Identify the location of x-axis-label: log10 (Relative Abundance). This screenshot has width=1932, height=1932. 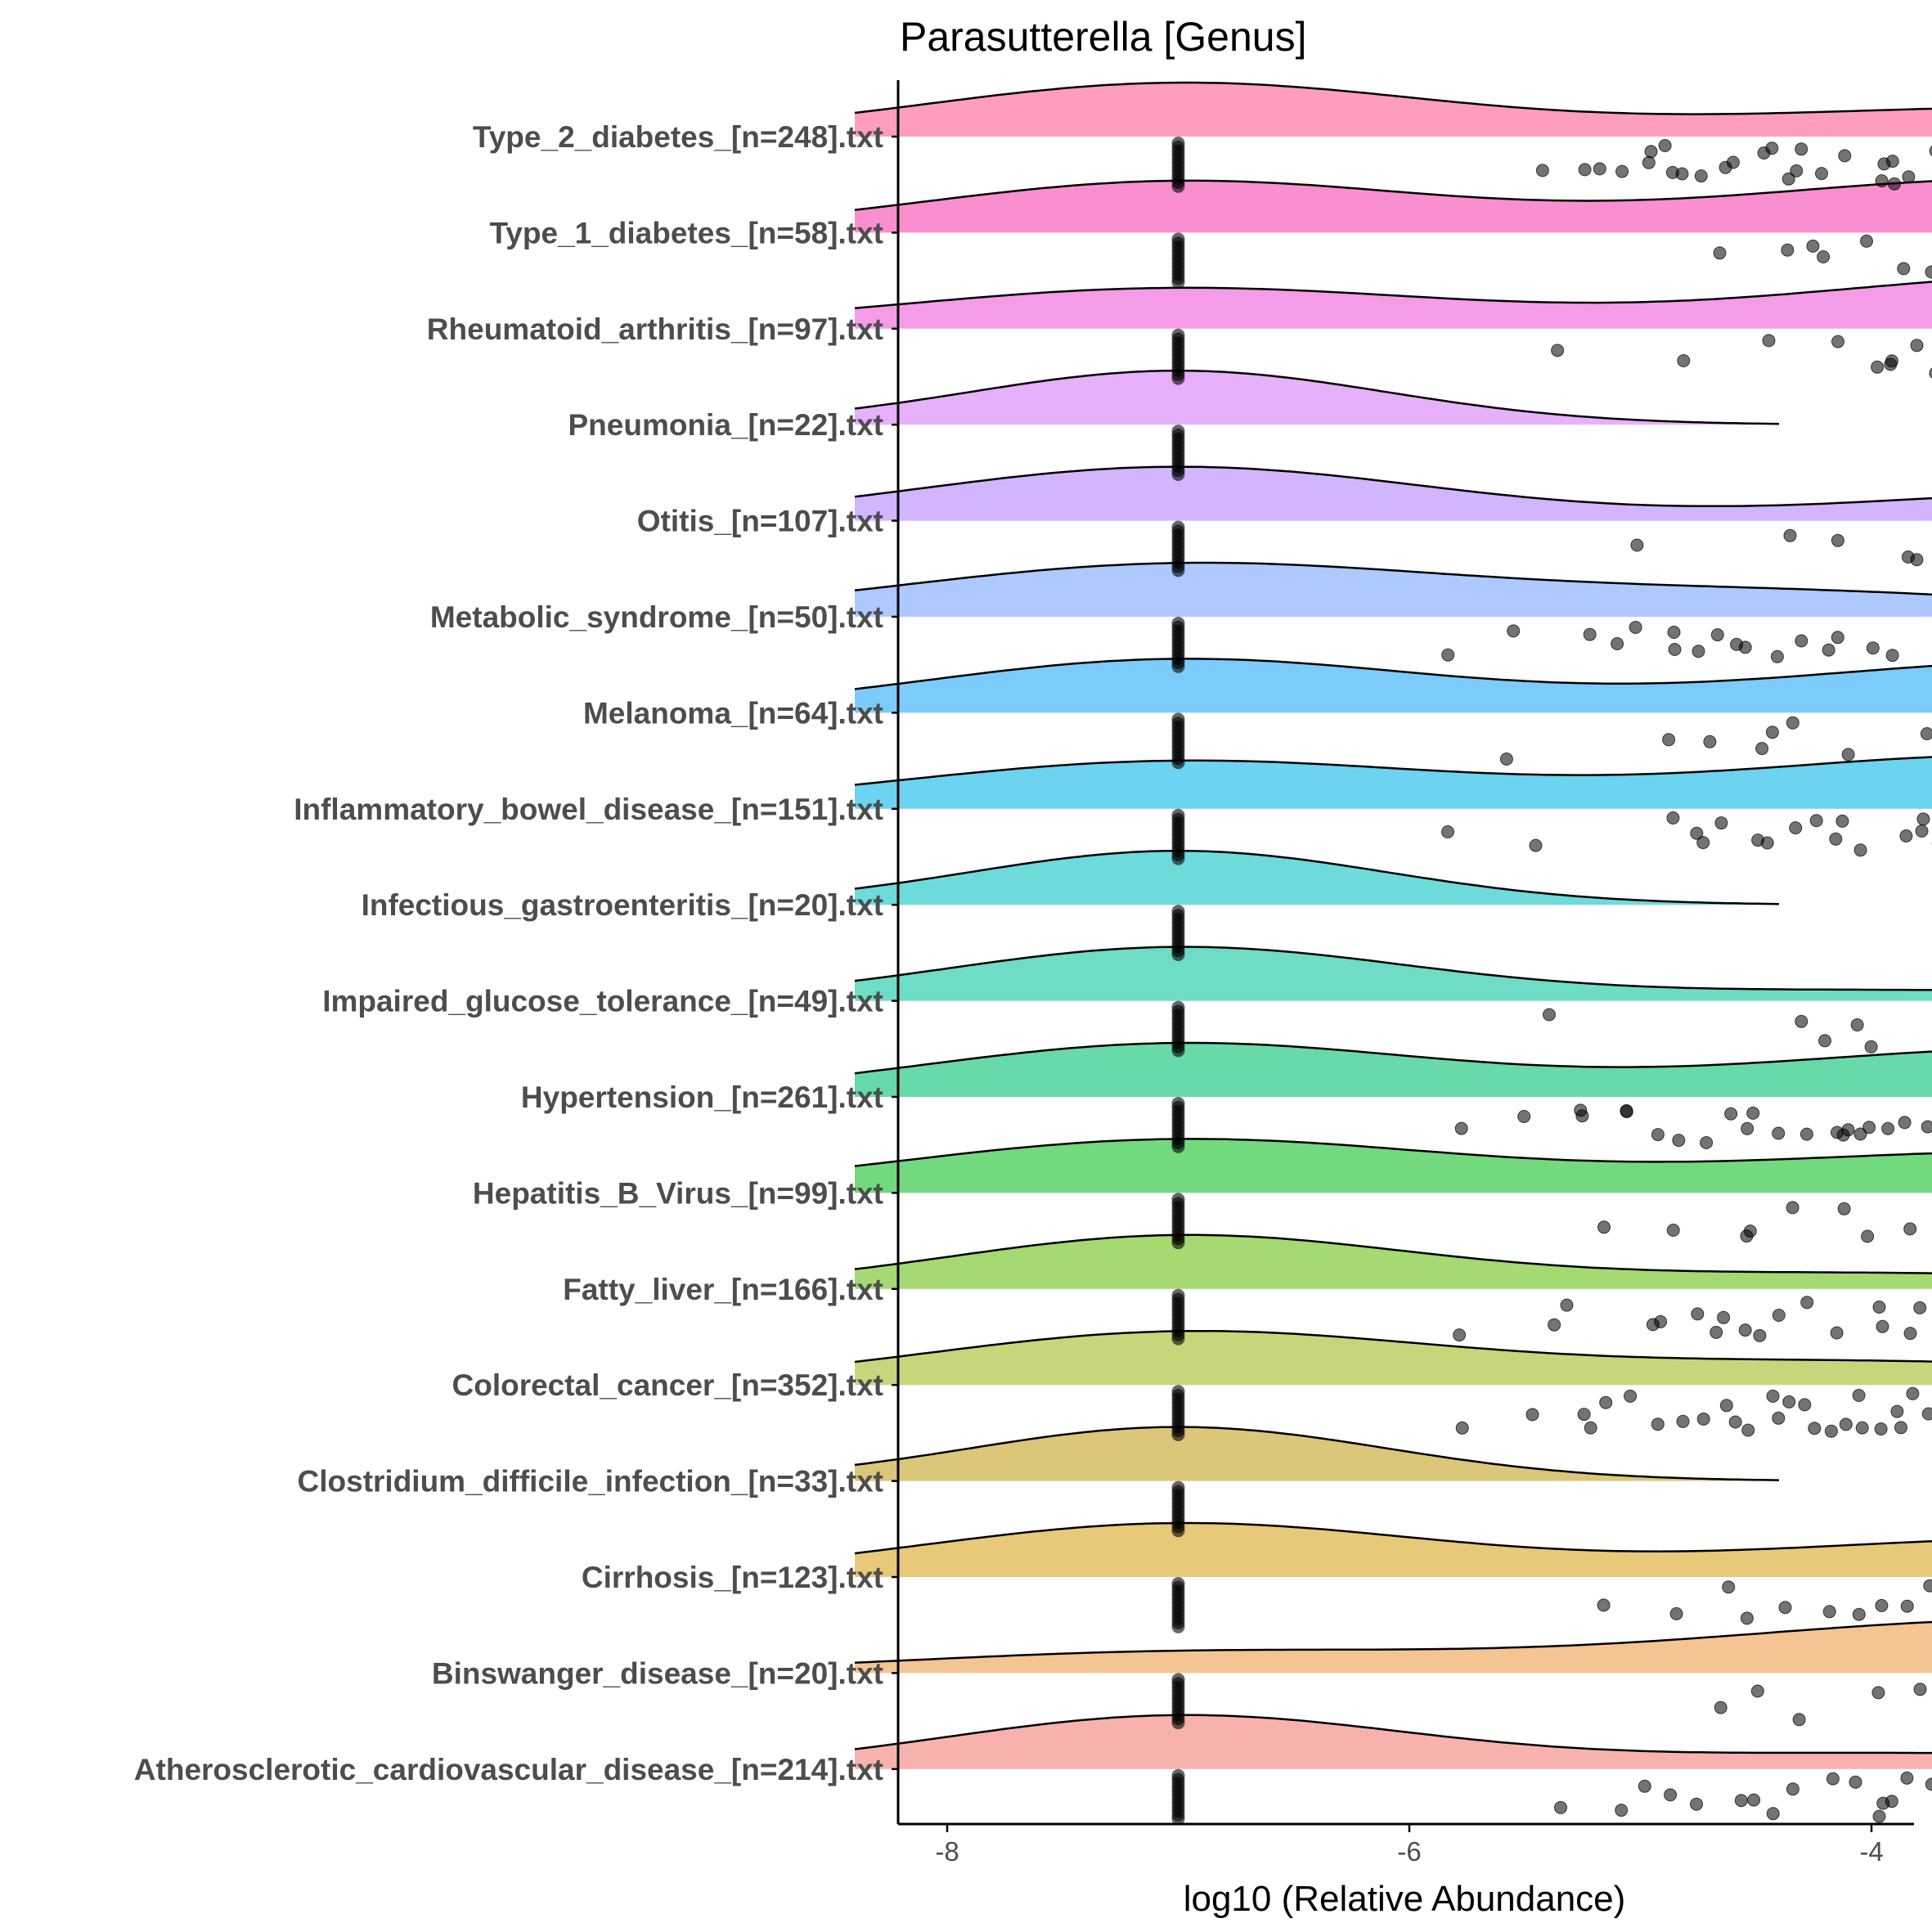
(1405, 1899).